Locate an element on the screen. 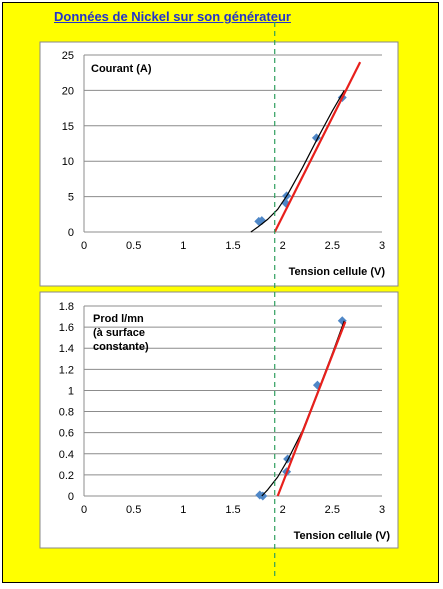  y-tick-label: 1.6 is located at coordinates (66, 328).